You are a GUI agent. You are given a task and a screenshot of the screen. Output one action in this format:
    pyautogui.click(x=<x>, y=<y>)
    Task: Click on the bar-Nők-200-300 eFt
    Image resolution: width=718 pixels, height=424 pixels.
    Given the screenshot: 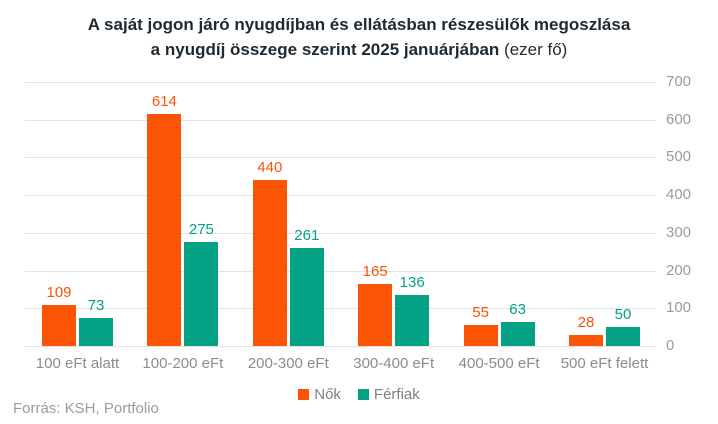 What is the action you would take?
    pyautogui.click(x=269, y=263)
    